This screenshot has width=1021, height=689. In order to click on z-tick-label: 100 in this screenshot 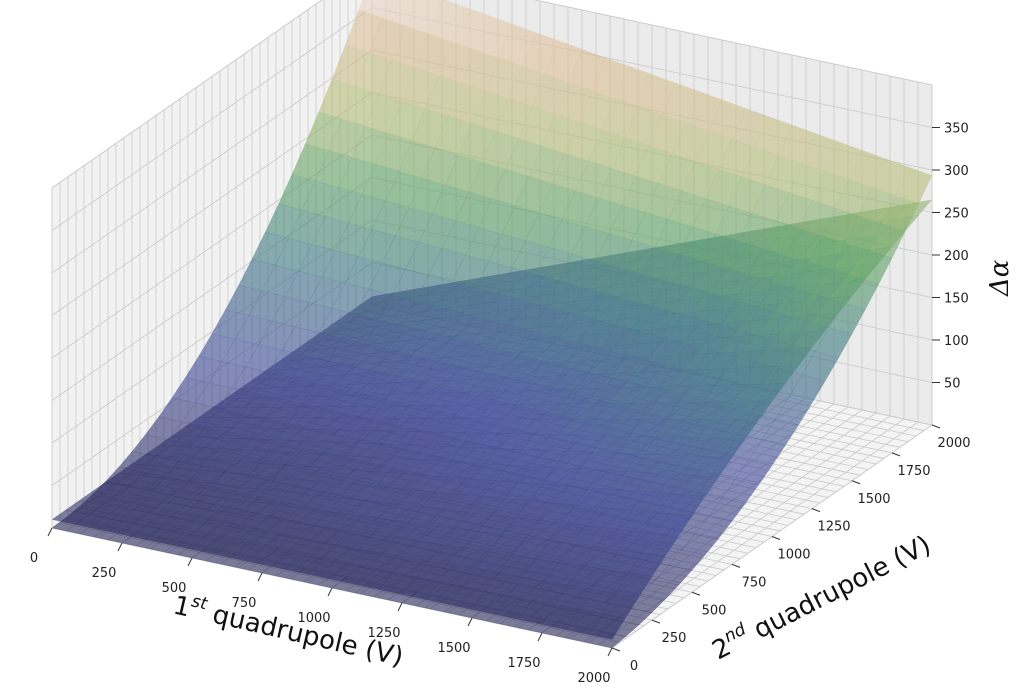, I will do `click(956, 341)`.